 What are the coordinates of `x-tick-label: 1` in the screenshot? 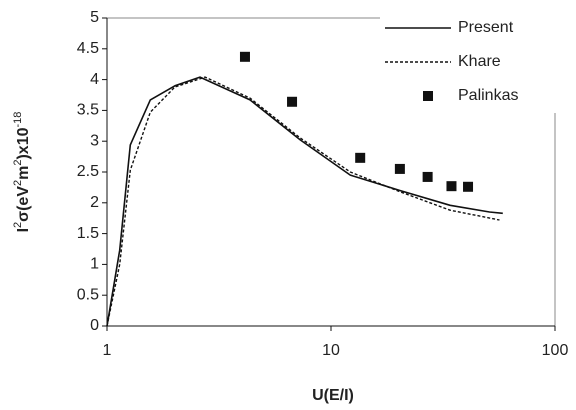 It's located at (107, 350).